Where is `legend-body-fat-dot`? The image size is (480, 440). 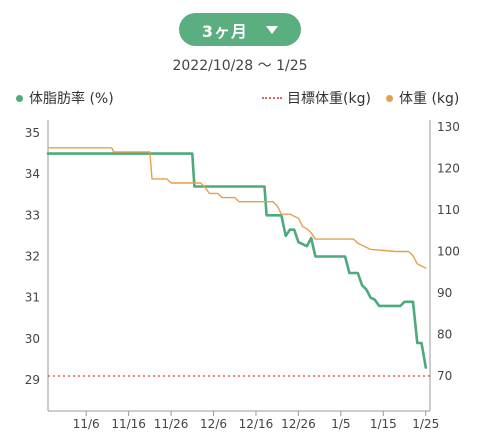 legend-body-fat-dot is located at coordinates (19, 98).